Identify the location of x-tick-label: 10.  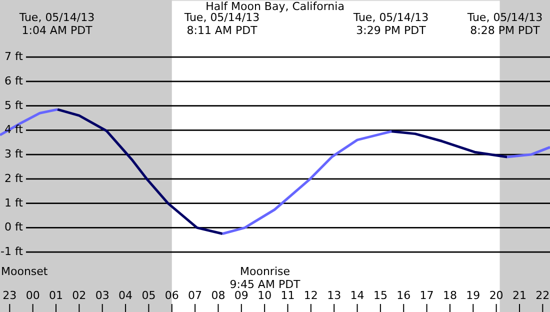
(265, 295).